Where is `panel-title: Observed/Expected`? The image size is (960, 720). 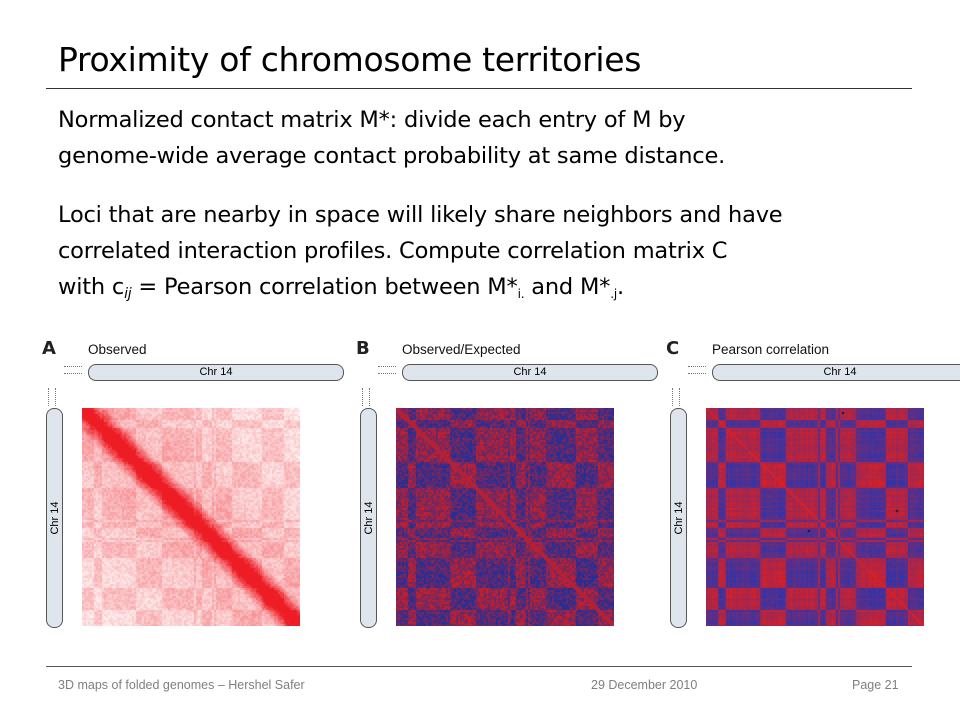
panel-title: Observed/Expected is located at coordinates (461, 349).